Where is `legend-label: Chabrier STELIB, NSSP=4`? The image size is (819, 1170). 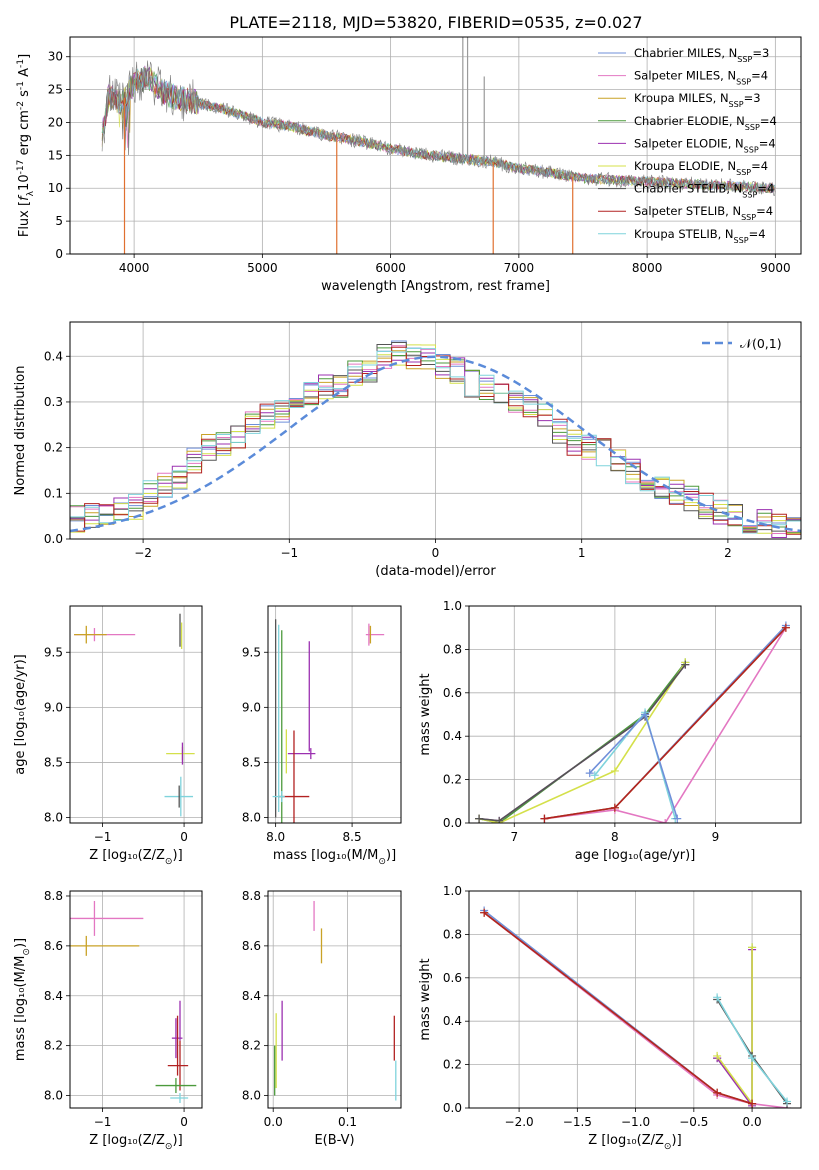
legend-label: Chabrier STELIB, NSSP=4 is located at coordinates (704, 191).